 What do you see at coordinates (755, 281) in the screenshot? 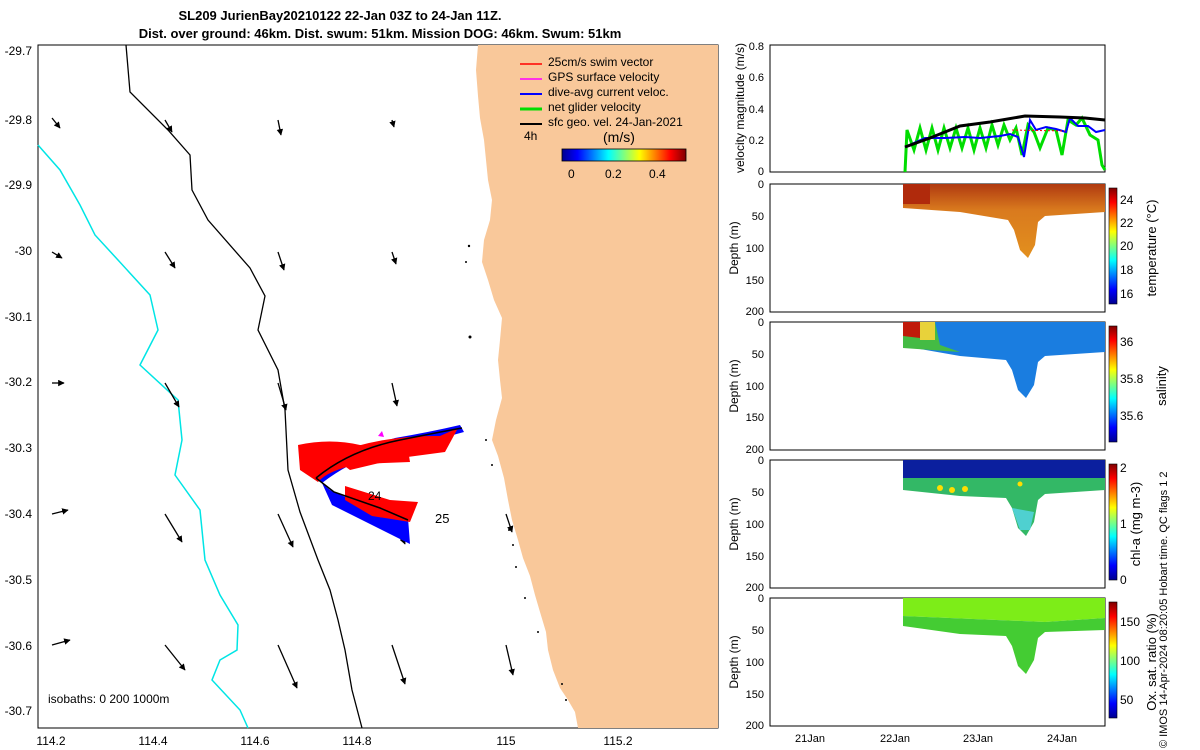
I see `temp-ytick: 150` at bounding box center [755, 281].